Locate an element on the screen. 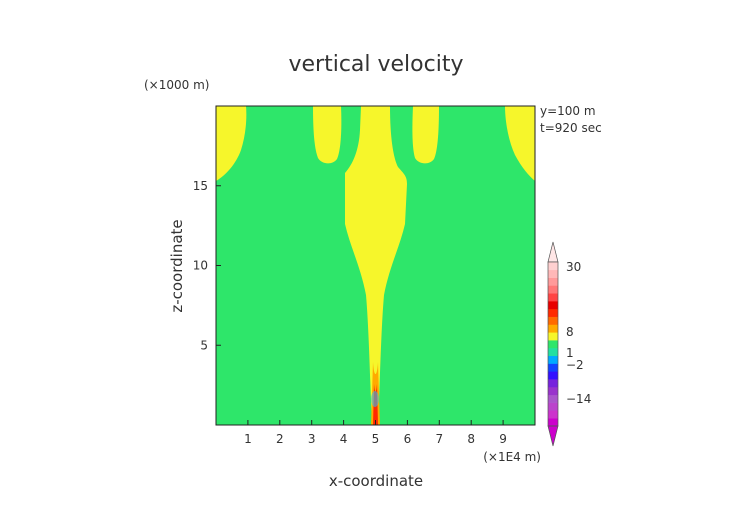  colorbar-label: 30 is located at coordinates (573, 267).